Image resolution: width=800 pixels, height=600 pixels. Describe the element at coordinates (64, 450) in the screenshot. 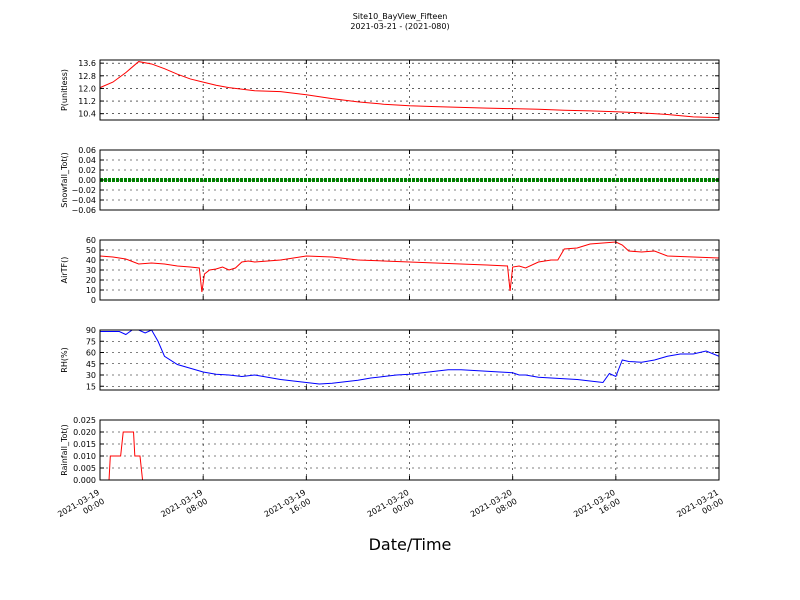

I see `y-axis-label: Rainfall_Tot()` at that location.